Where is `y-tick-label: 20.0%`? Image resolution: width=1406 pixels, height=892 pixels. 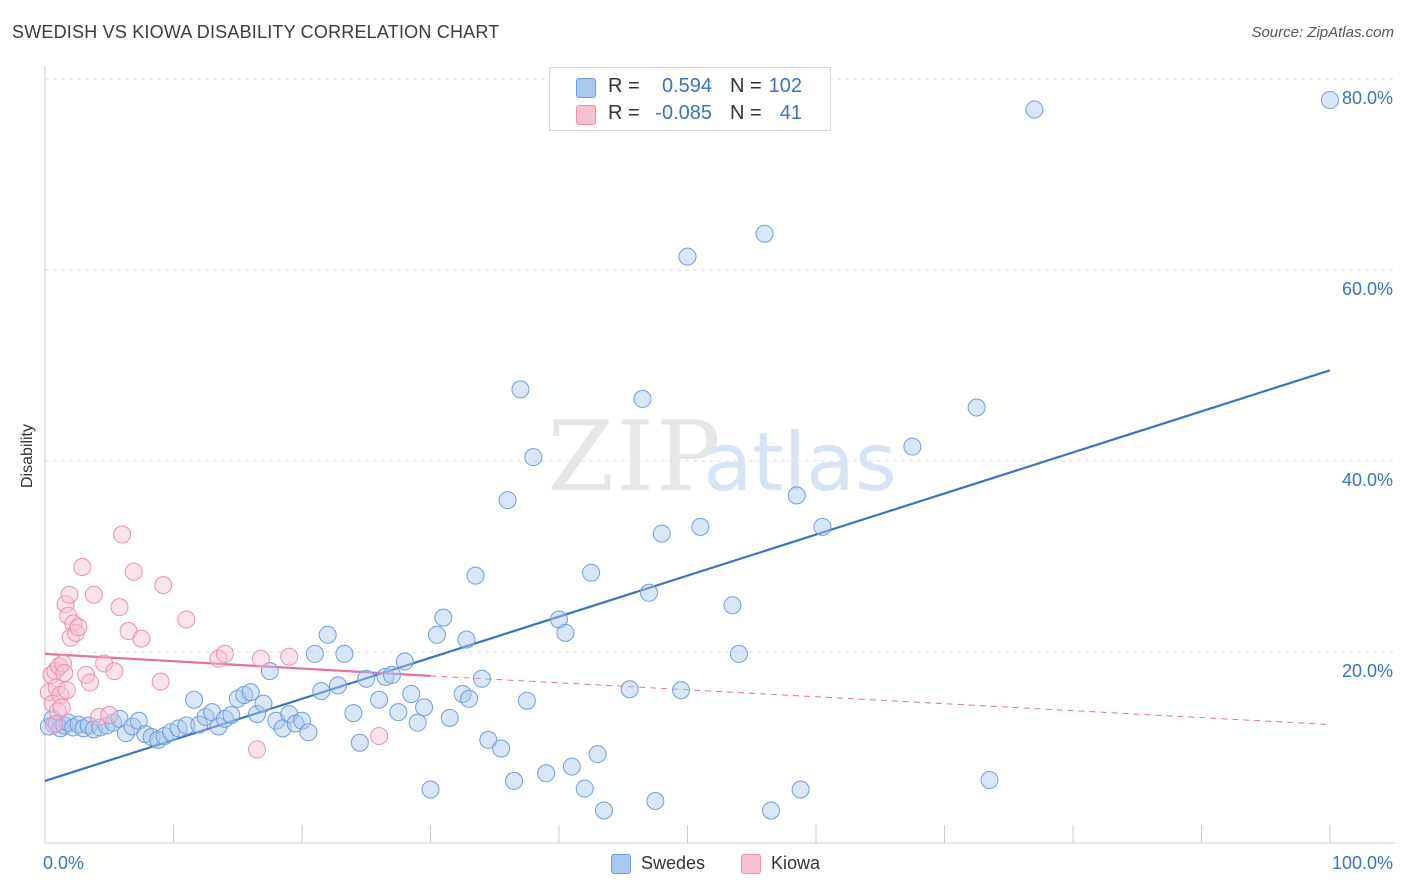
y-tick-label: 20.0% is located at coordinates (1367, 671).